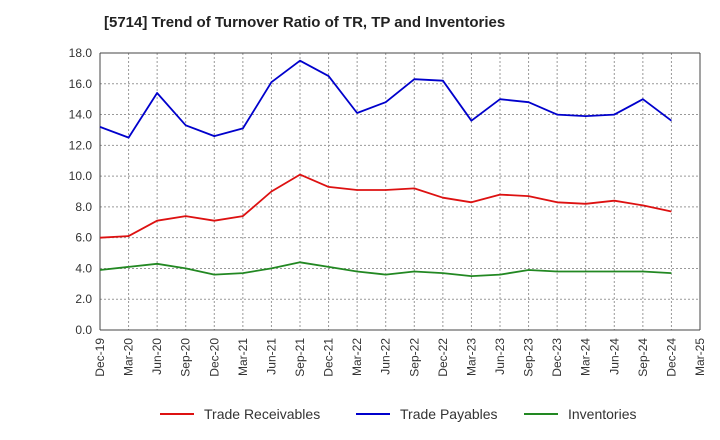  Describe the element at coordinates (300, 357) in the screenshot. I see `x-tick-label: Sep-21` at that location.